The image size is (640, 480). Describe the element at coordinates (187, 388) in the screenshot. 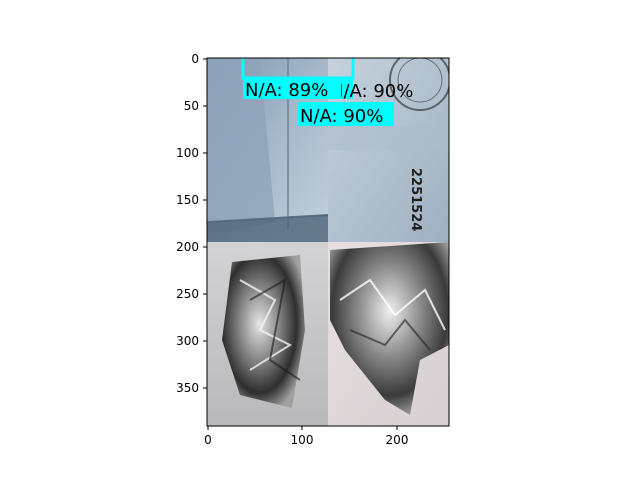

I see `y-tick-label: 350` at that location.